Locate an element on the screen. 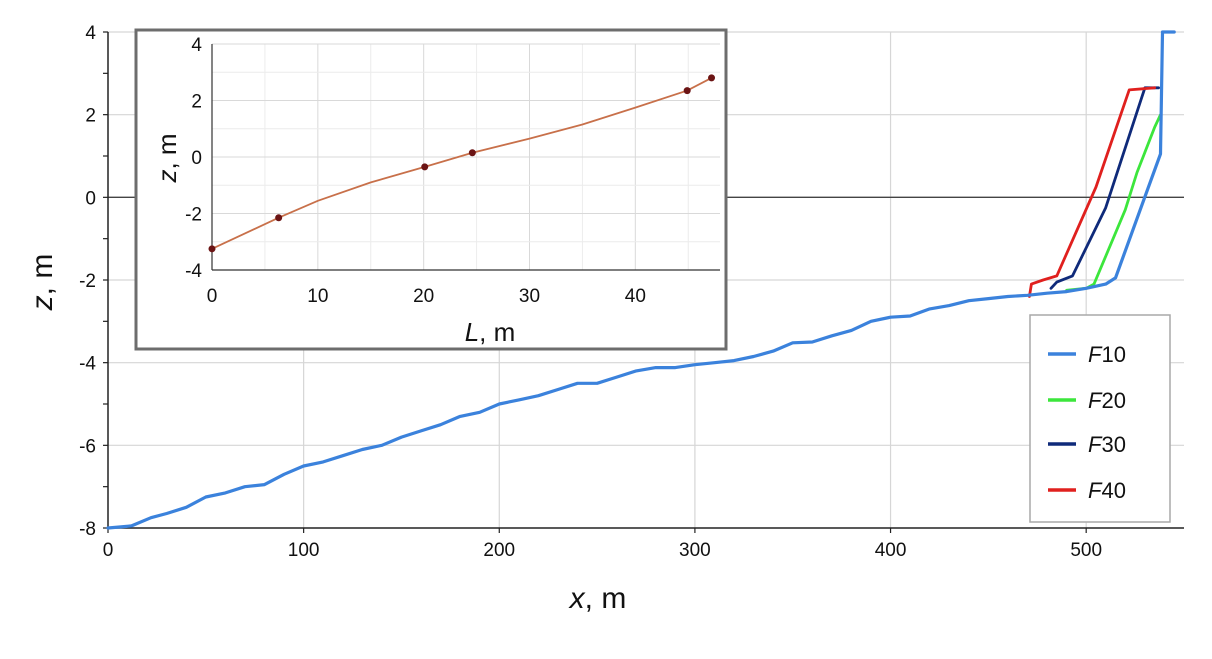  inset-x-tick-label: 40 is located at coordinates (635, 296).